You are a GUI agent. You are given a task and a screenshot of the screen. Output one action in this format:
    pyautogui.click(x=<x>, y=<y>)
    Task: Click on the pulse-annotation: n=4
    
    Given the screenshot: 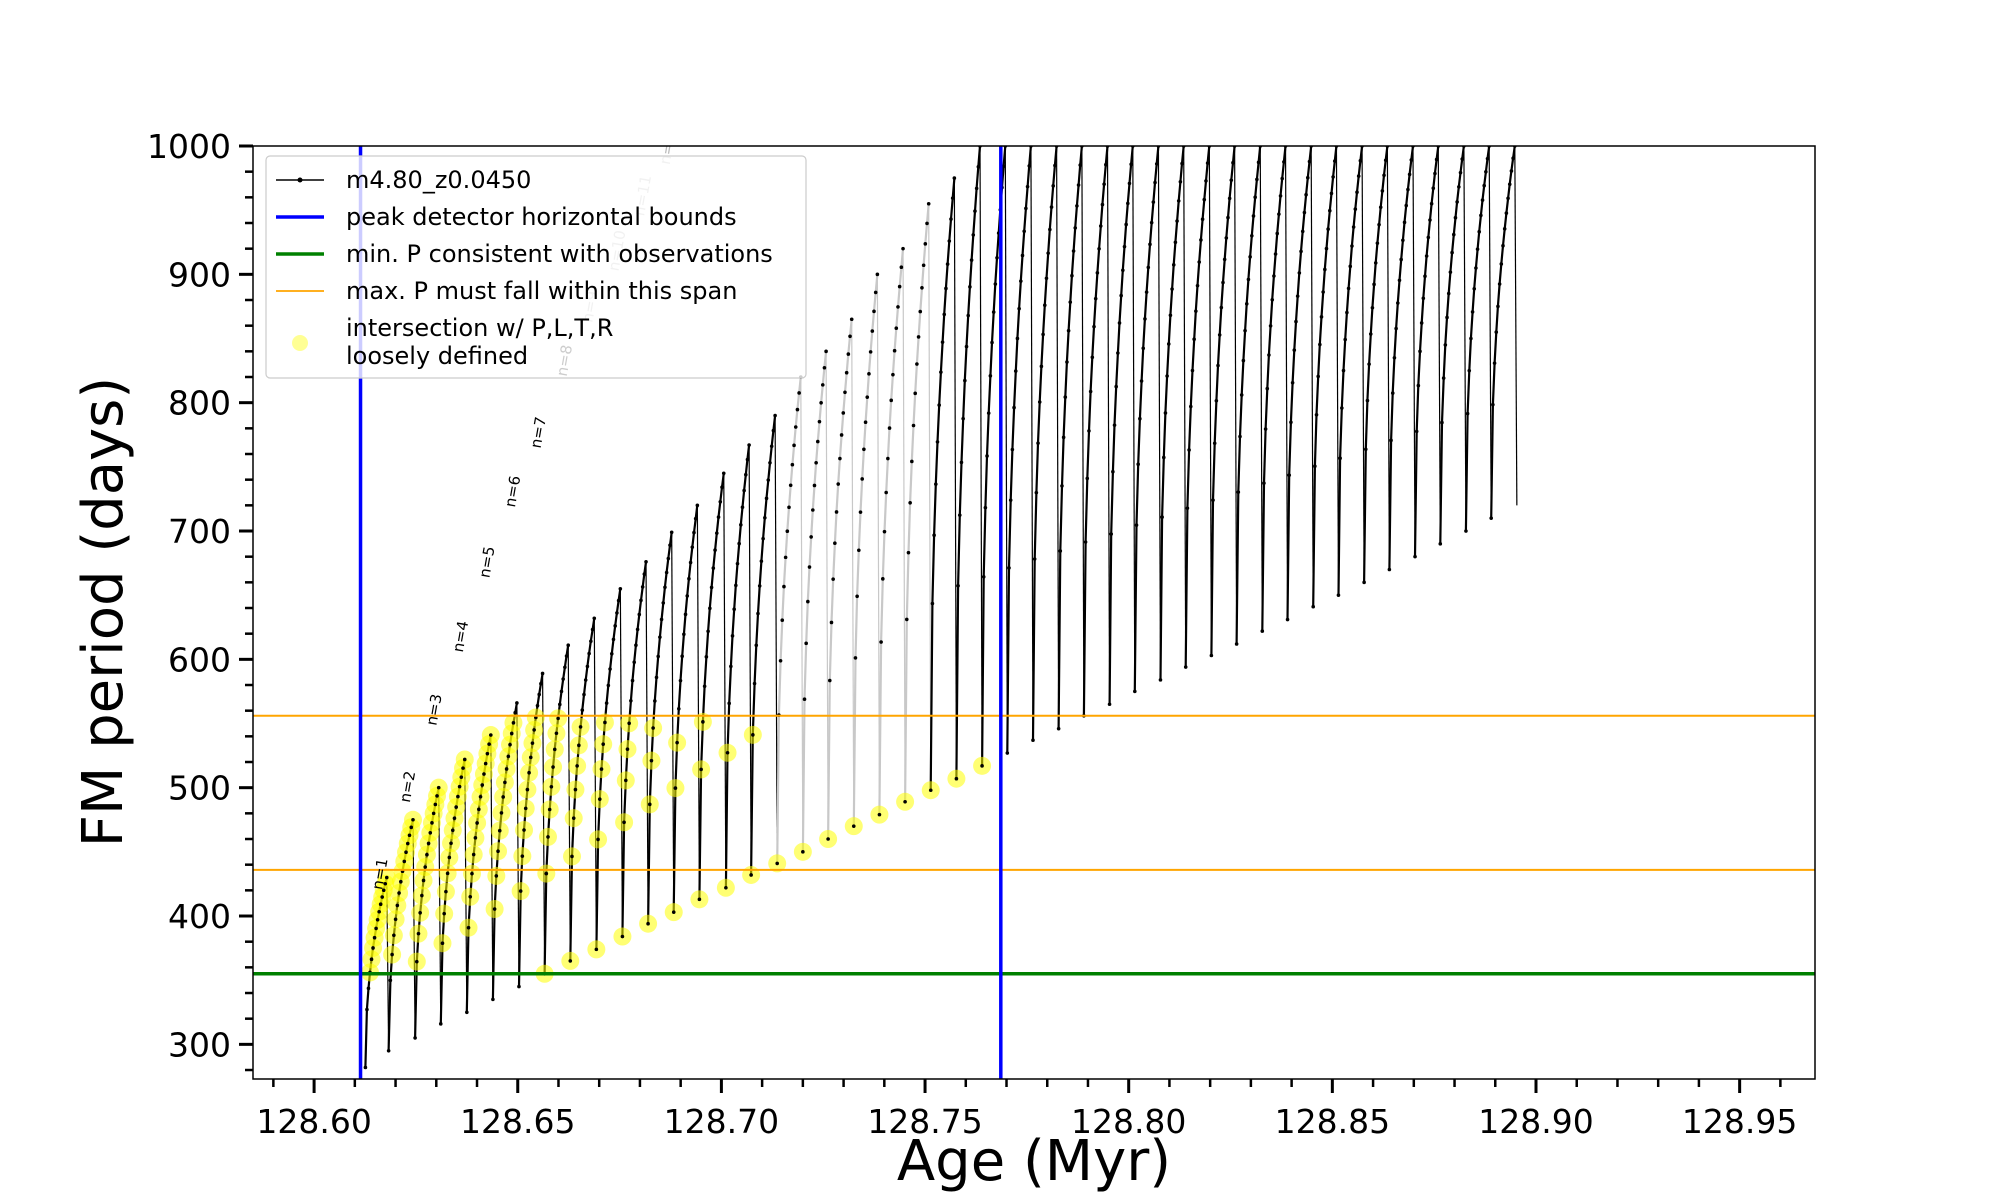 What is the action you would take?
    pyautogui.click(x=460, y=636)
    